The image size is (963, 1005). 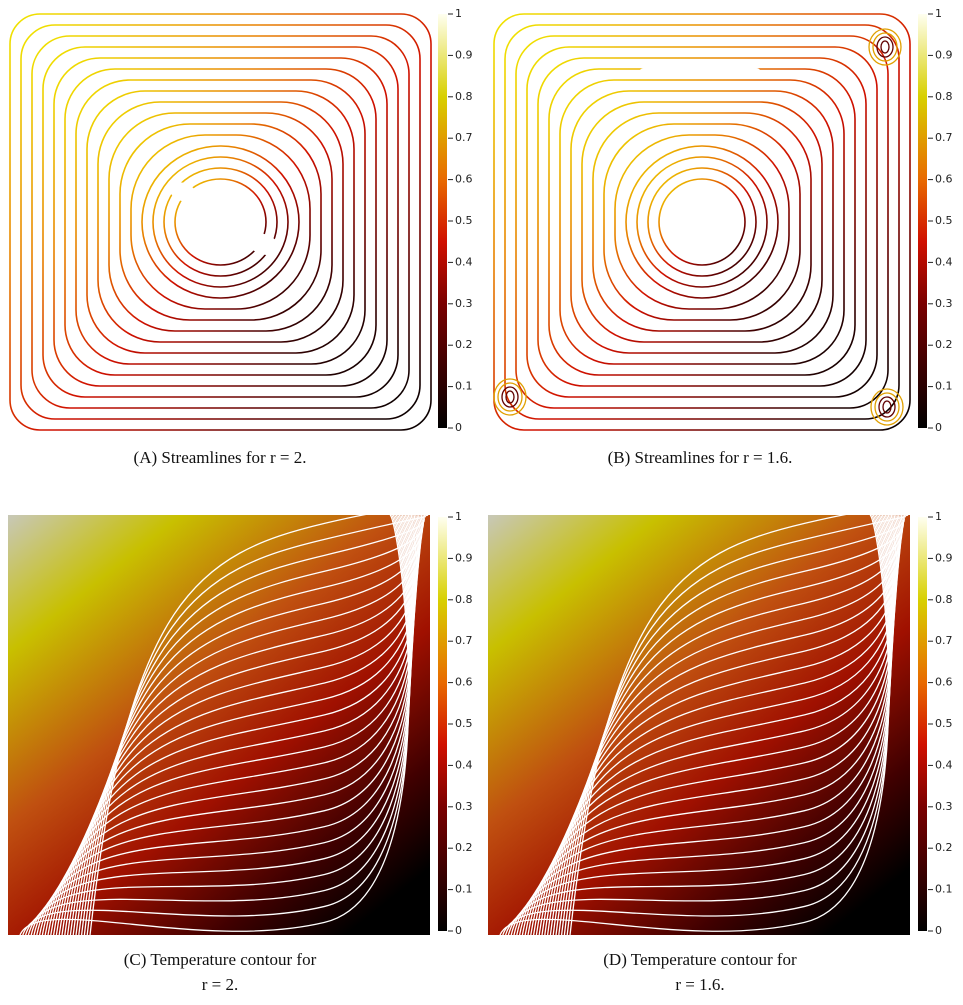 What do you see at coordinates (699, 984) in the screenshot?
I see `caption: r = 1.6.` at bounding box center [699, 984].